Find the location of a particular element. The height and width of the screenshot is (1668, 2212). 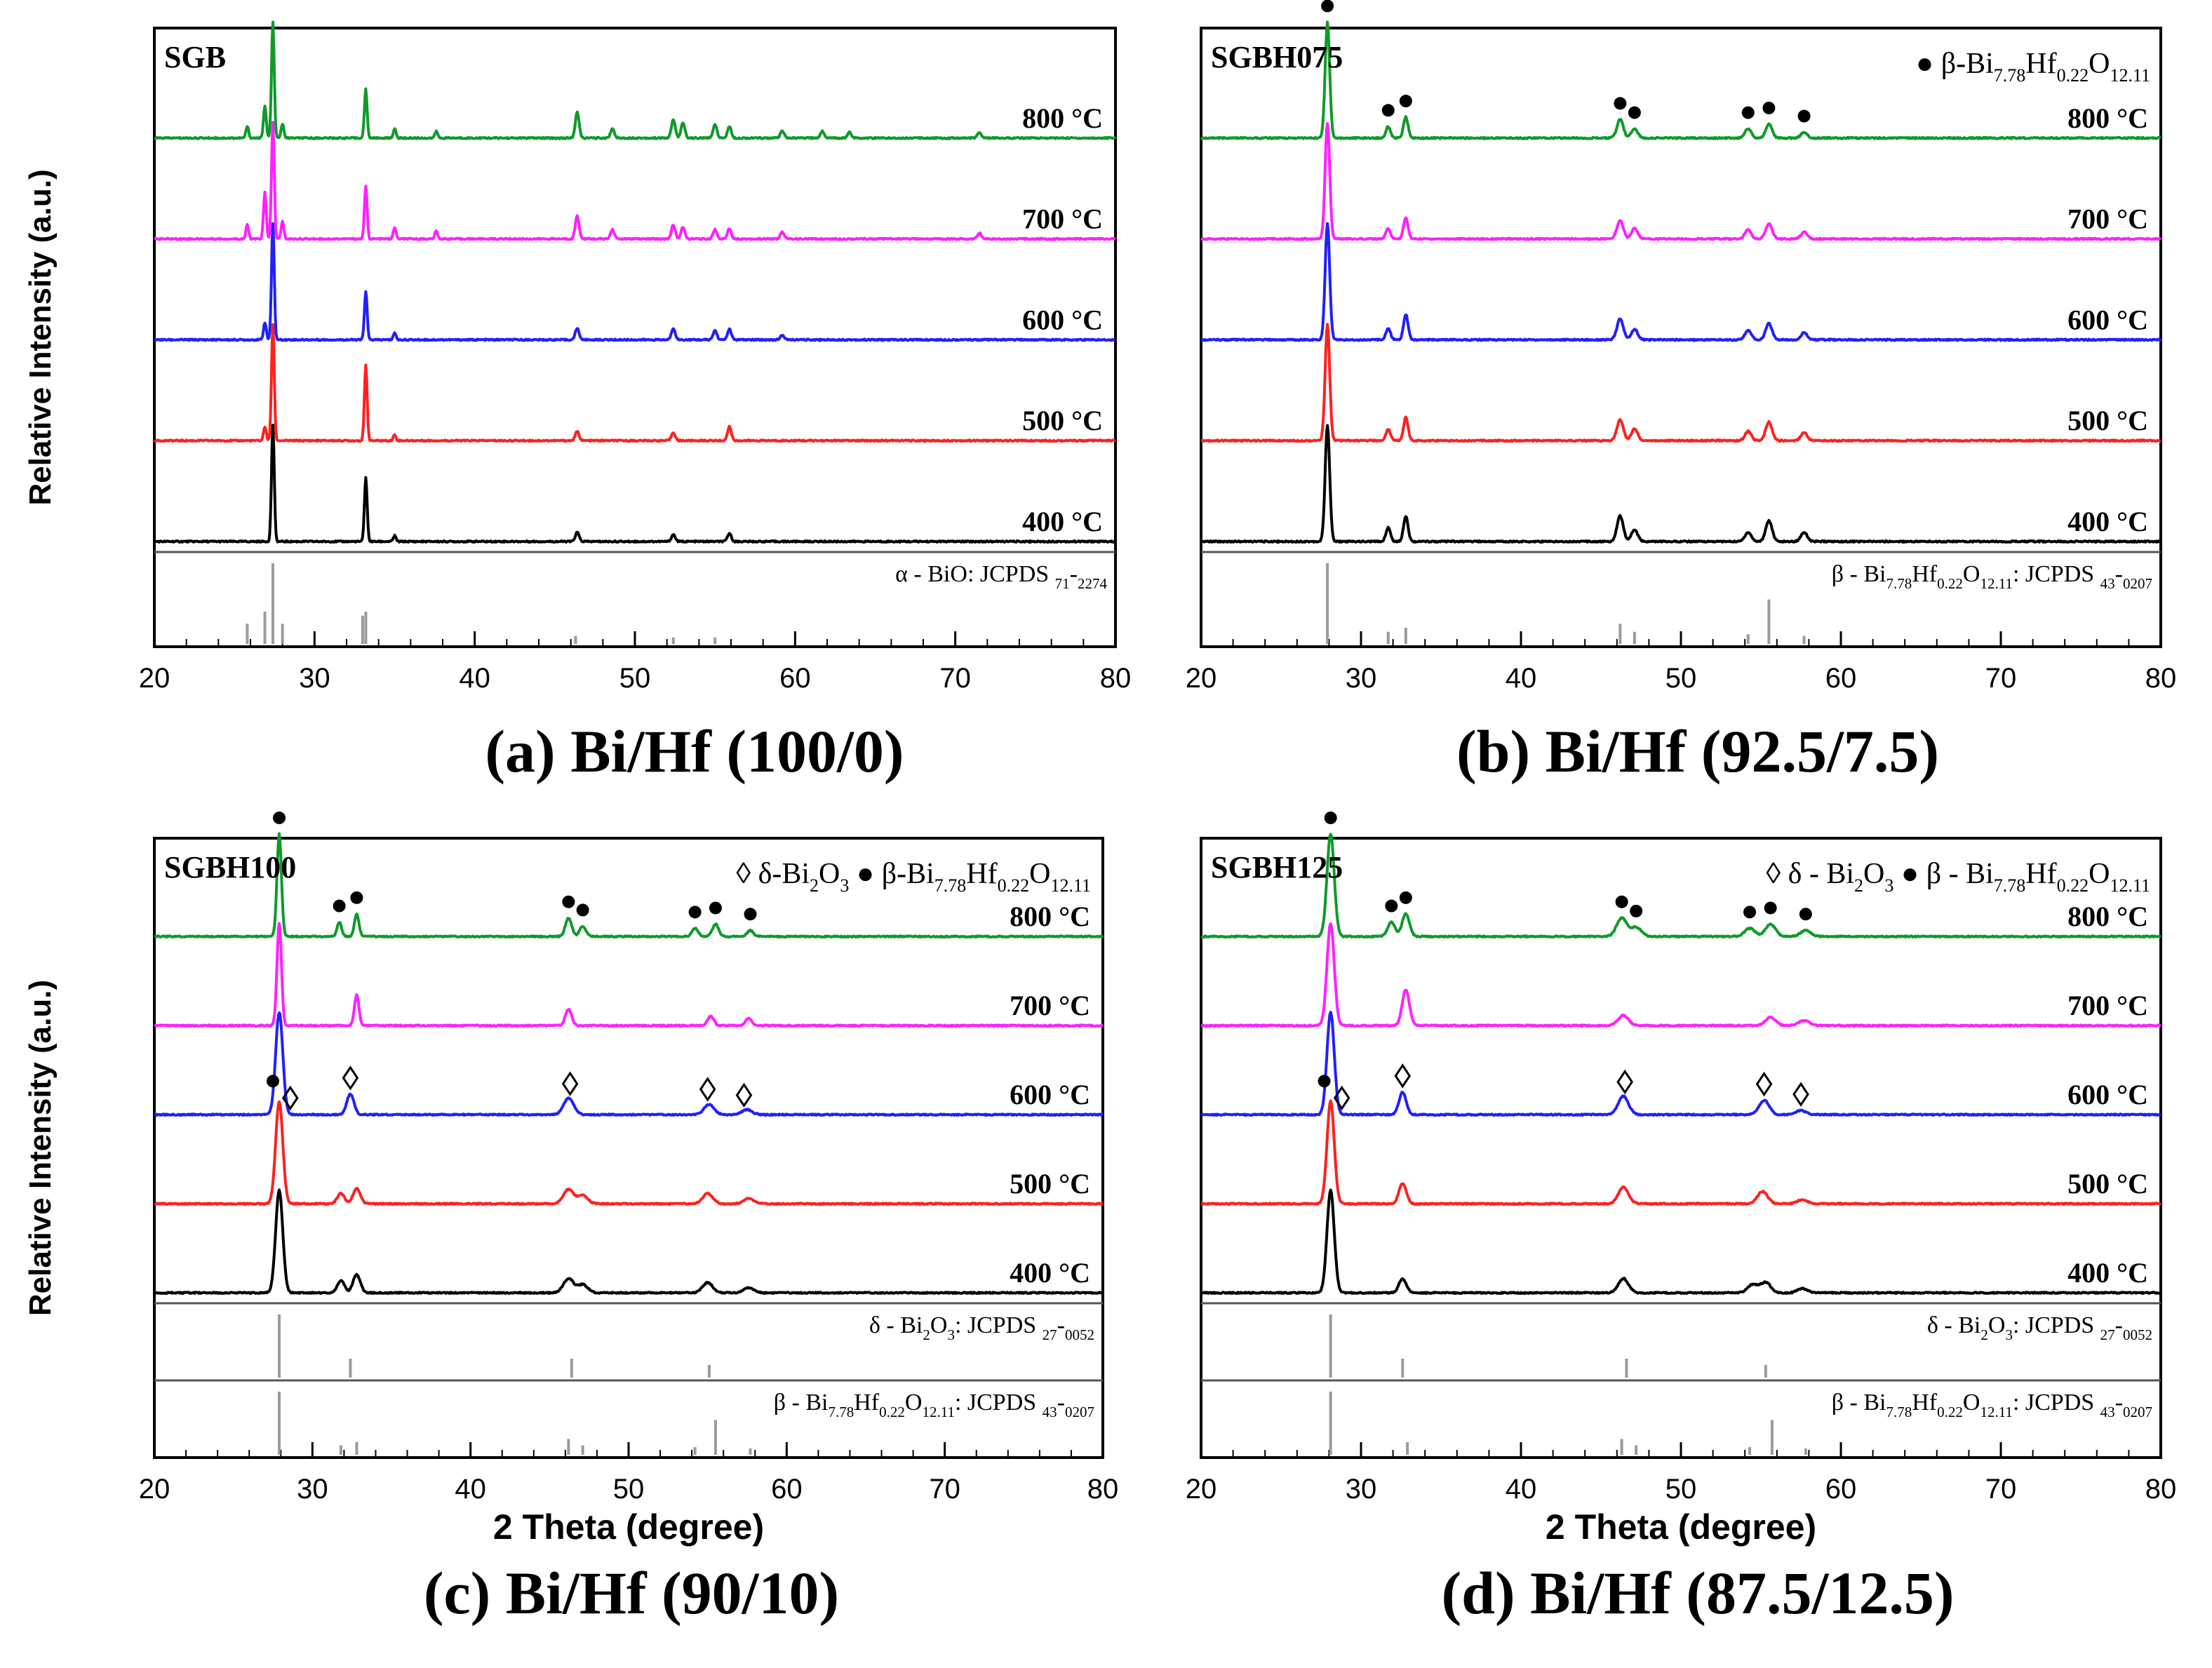

panel-caption: (a) Bi/Hf (100/0) is located at coordinates (694, 751).